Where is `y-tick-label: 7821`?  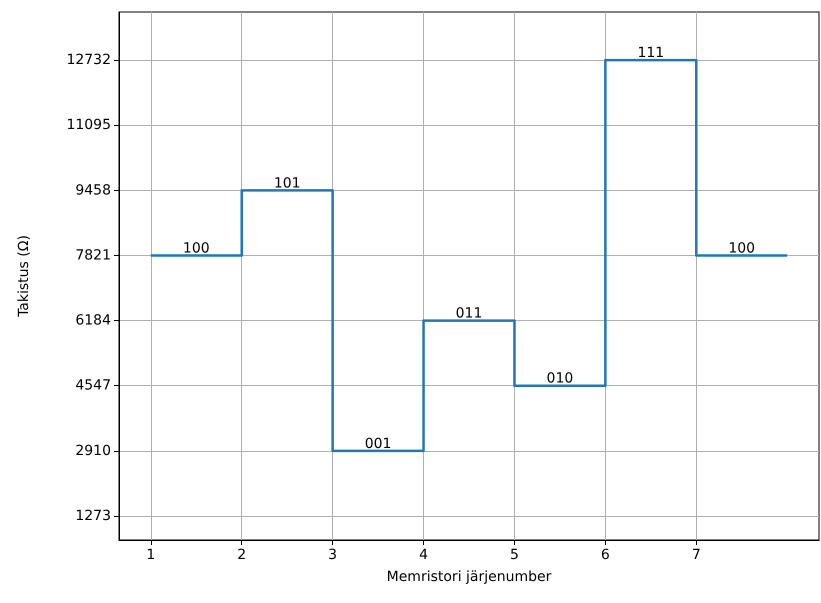 y-tick-label: 7821 is located at coordinates (93, 255).